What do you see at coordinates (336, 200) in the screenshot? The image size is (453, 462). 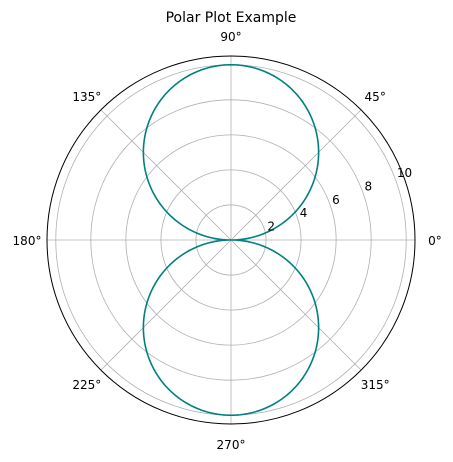 I see `r-tick-label-6: 6` at bounding box center [336, 200].